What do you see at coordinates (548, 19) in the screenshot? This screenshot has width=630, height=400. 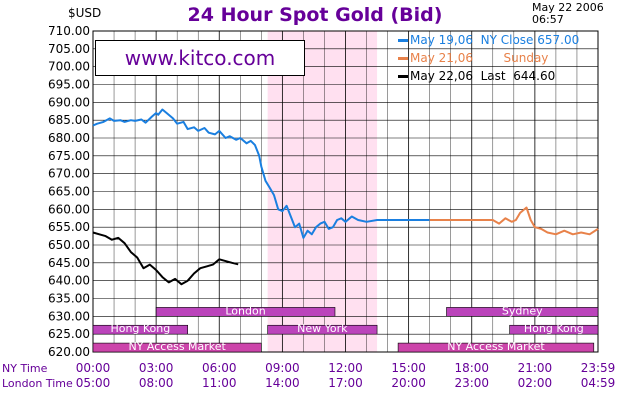 I see `time-label: 06:57` at bounding box center [548, 19].